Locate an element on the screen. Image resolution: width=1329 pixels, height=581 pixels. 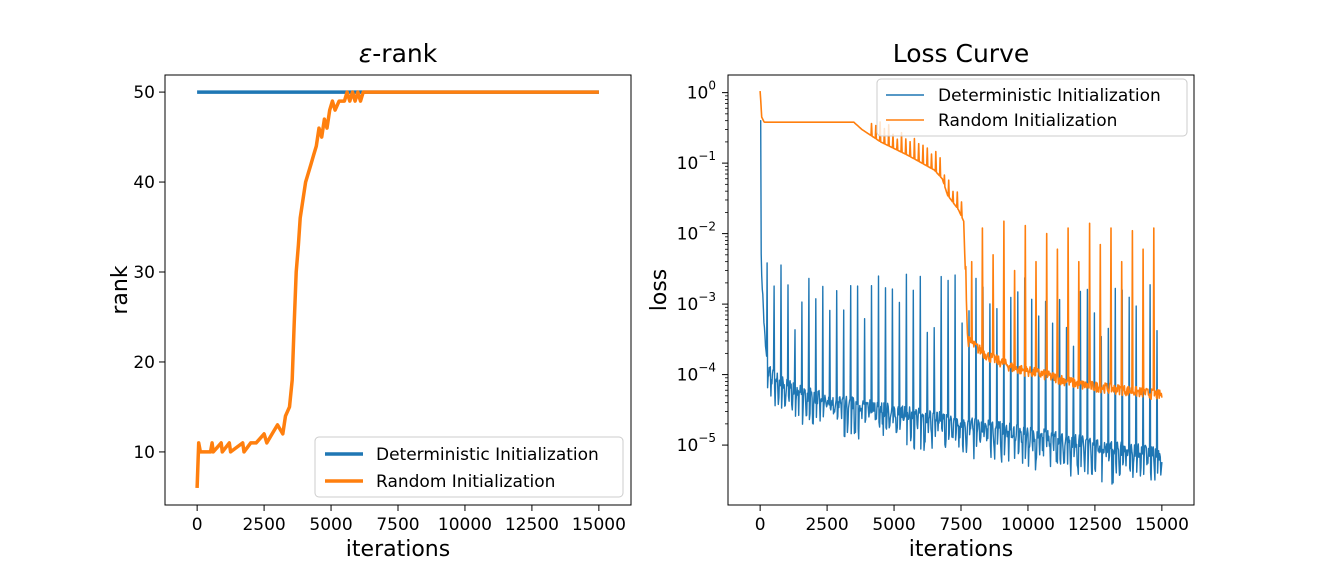
rank-y-tick-label: 40 is located at coordinates (144, 183).